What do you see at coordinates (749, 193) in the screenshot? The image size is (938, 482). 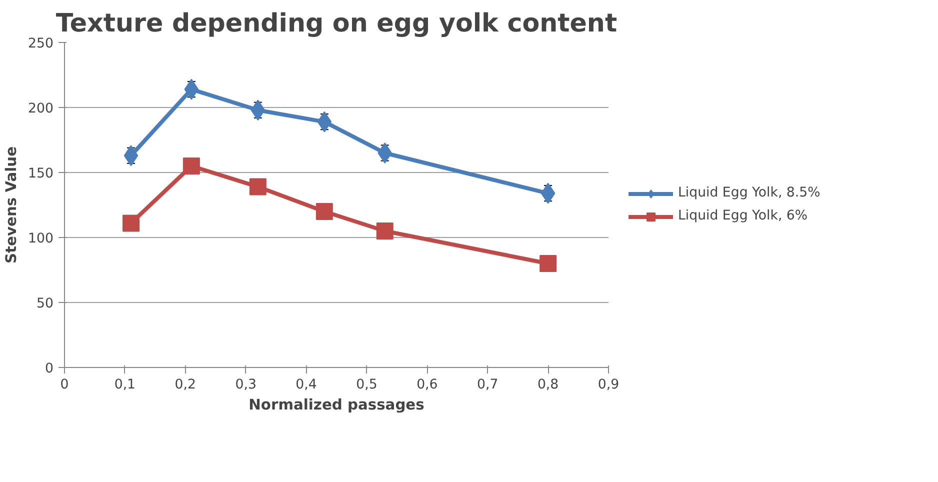 I see `legend-label: Liquid Egg Yolk, 8.5%` at bounding box center [749, 193].